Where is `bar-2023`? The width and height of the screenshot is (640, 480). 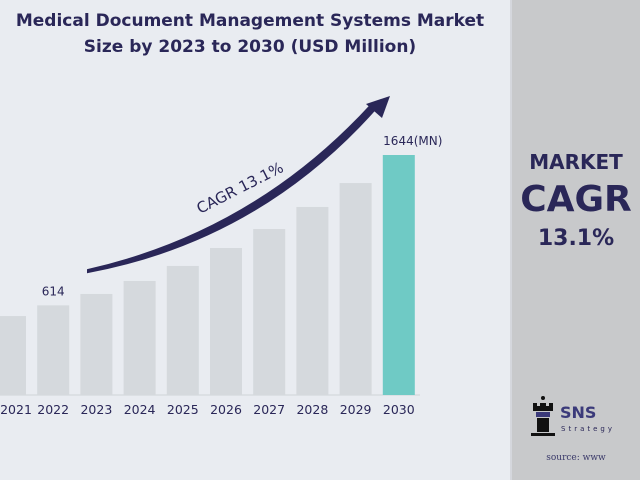 bar-2023 is located at coordinates (96, 344).